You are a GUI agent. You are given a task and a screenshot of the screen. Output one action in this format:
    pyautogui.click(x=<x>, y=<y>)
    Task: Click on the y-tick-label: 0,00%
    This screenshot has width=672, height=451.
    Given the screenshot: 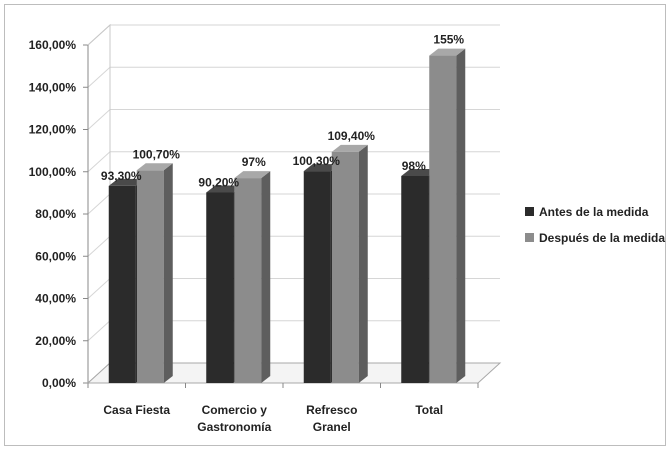 What is the action you would take?
    pyautogui.click(x=59, y=383)
    